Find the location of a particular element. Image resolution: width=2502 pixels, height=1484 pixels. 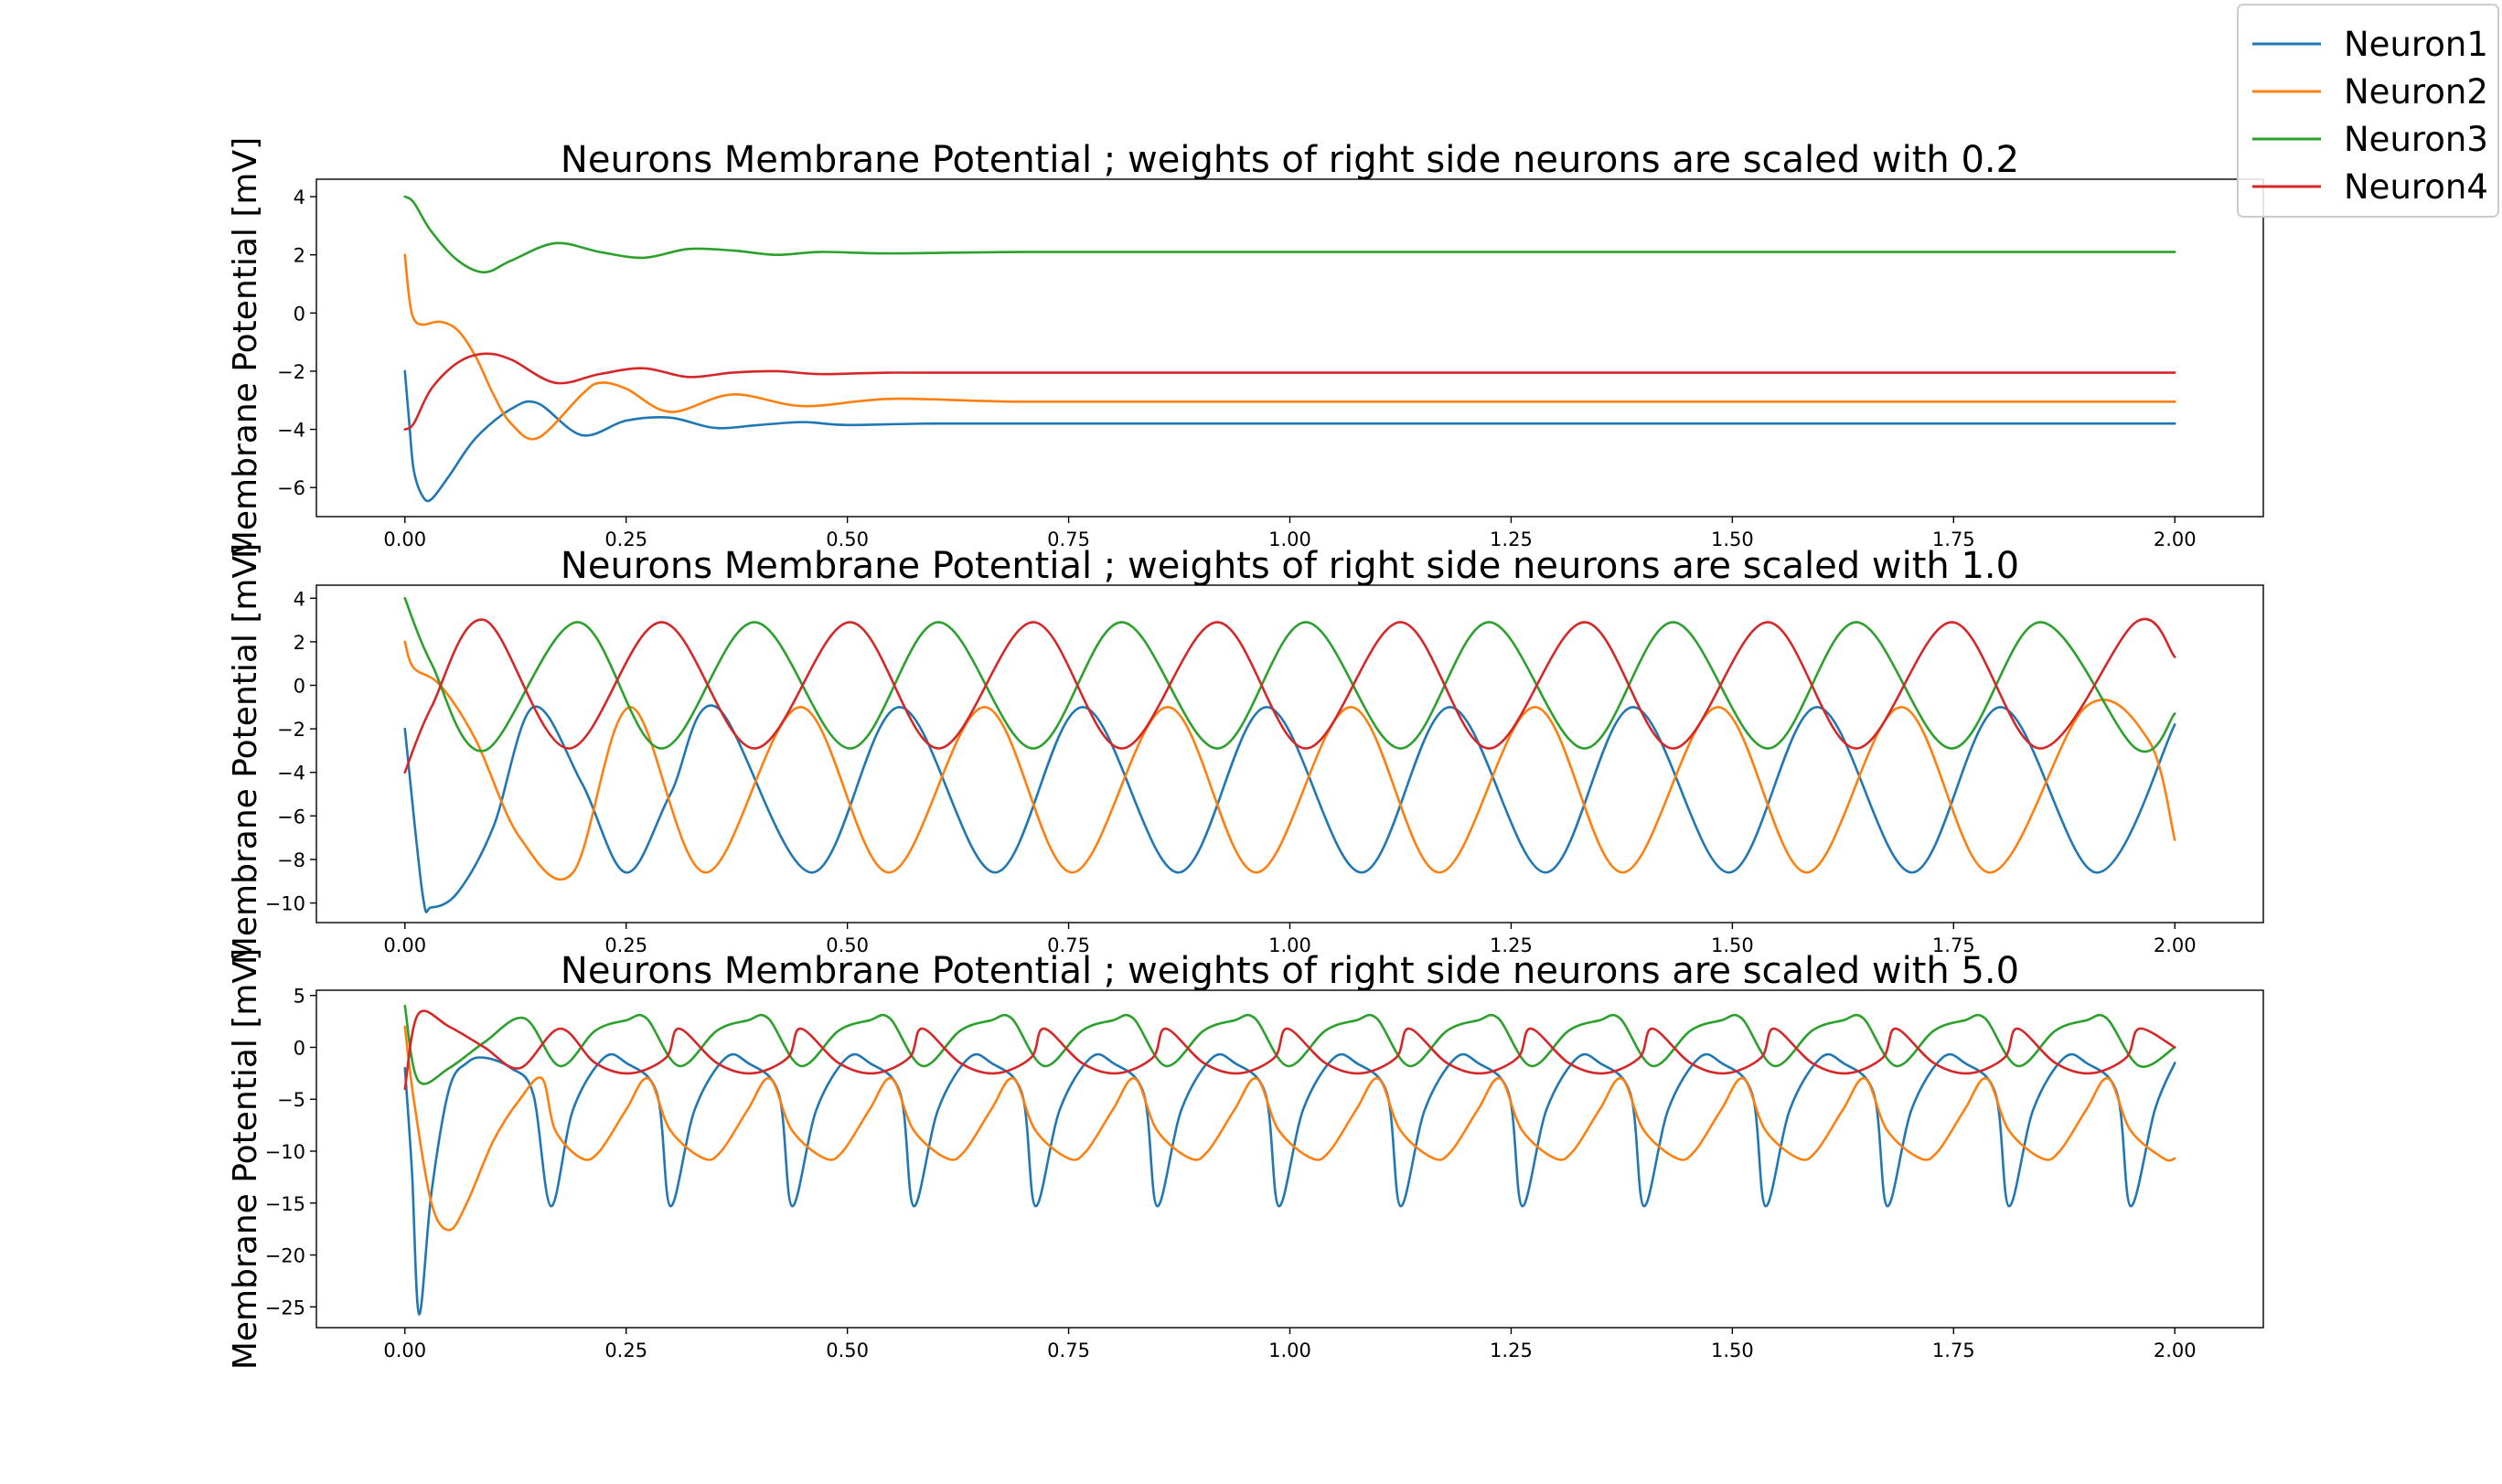

y-tick-label: 5 is located at coordinates (300, 997).